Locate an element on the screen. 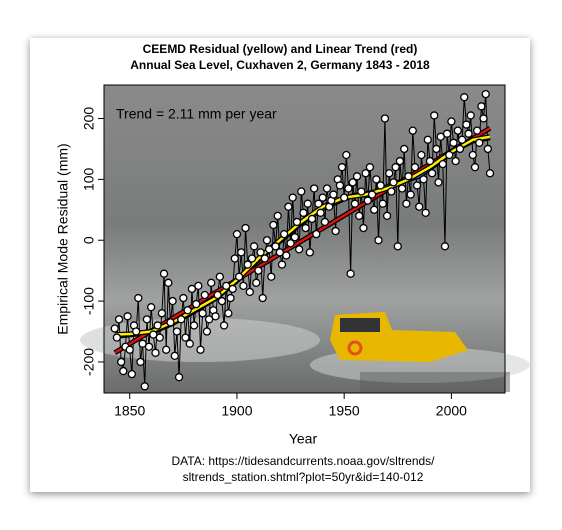 This screenshot has height=530, width=562. x-axis-label: Year is located at coordinates (303, 439).